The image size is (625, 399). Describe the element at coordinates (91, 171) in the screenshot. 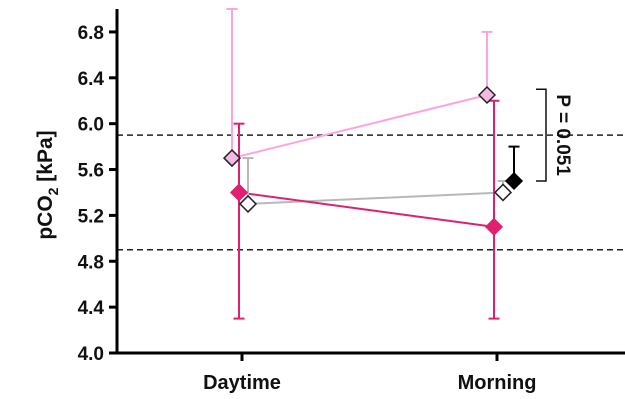

I see `y-tick-label: 5.6` at that location.